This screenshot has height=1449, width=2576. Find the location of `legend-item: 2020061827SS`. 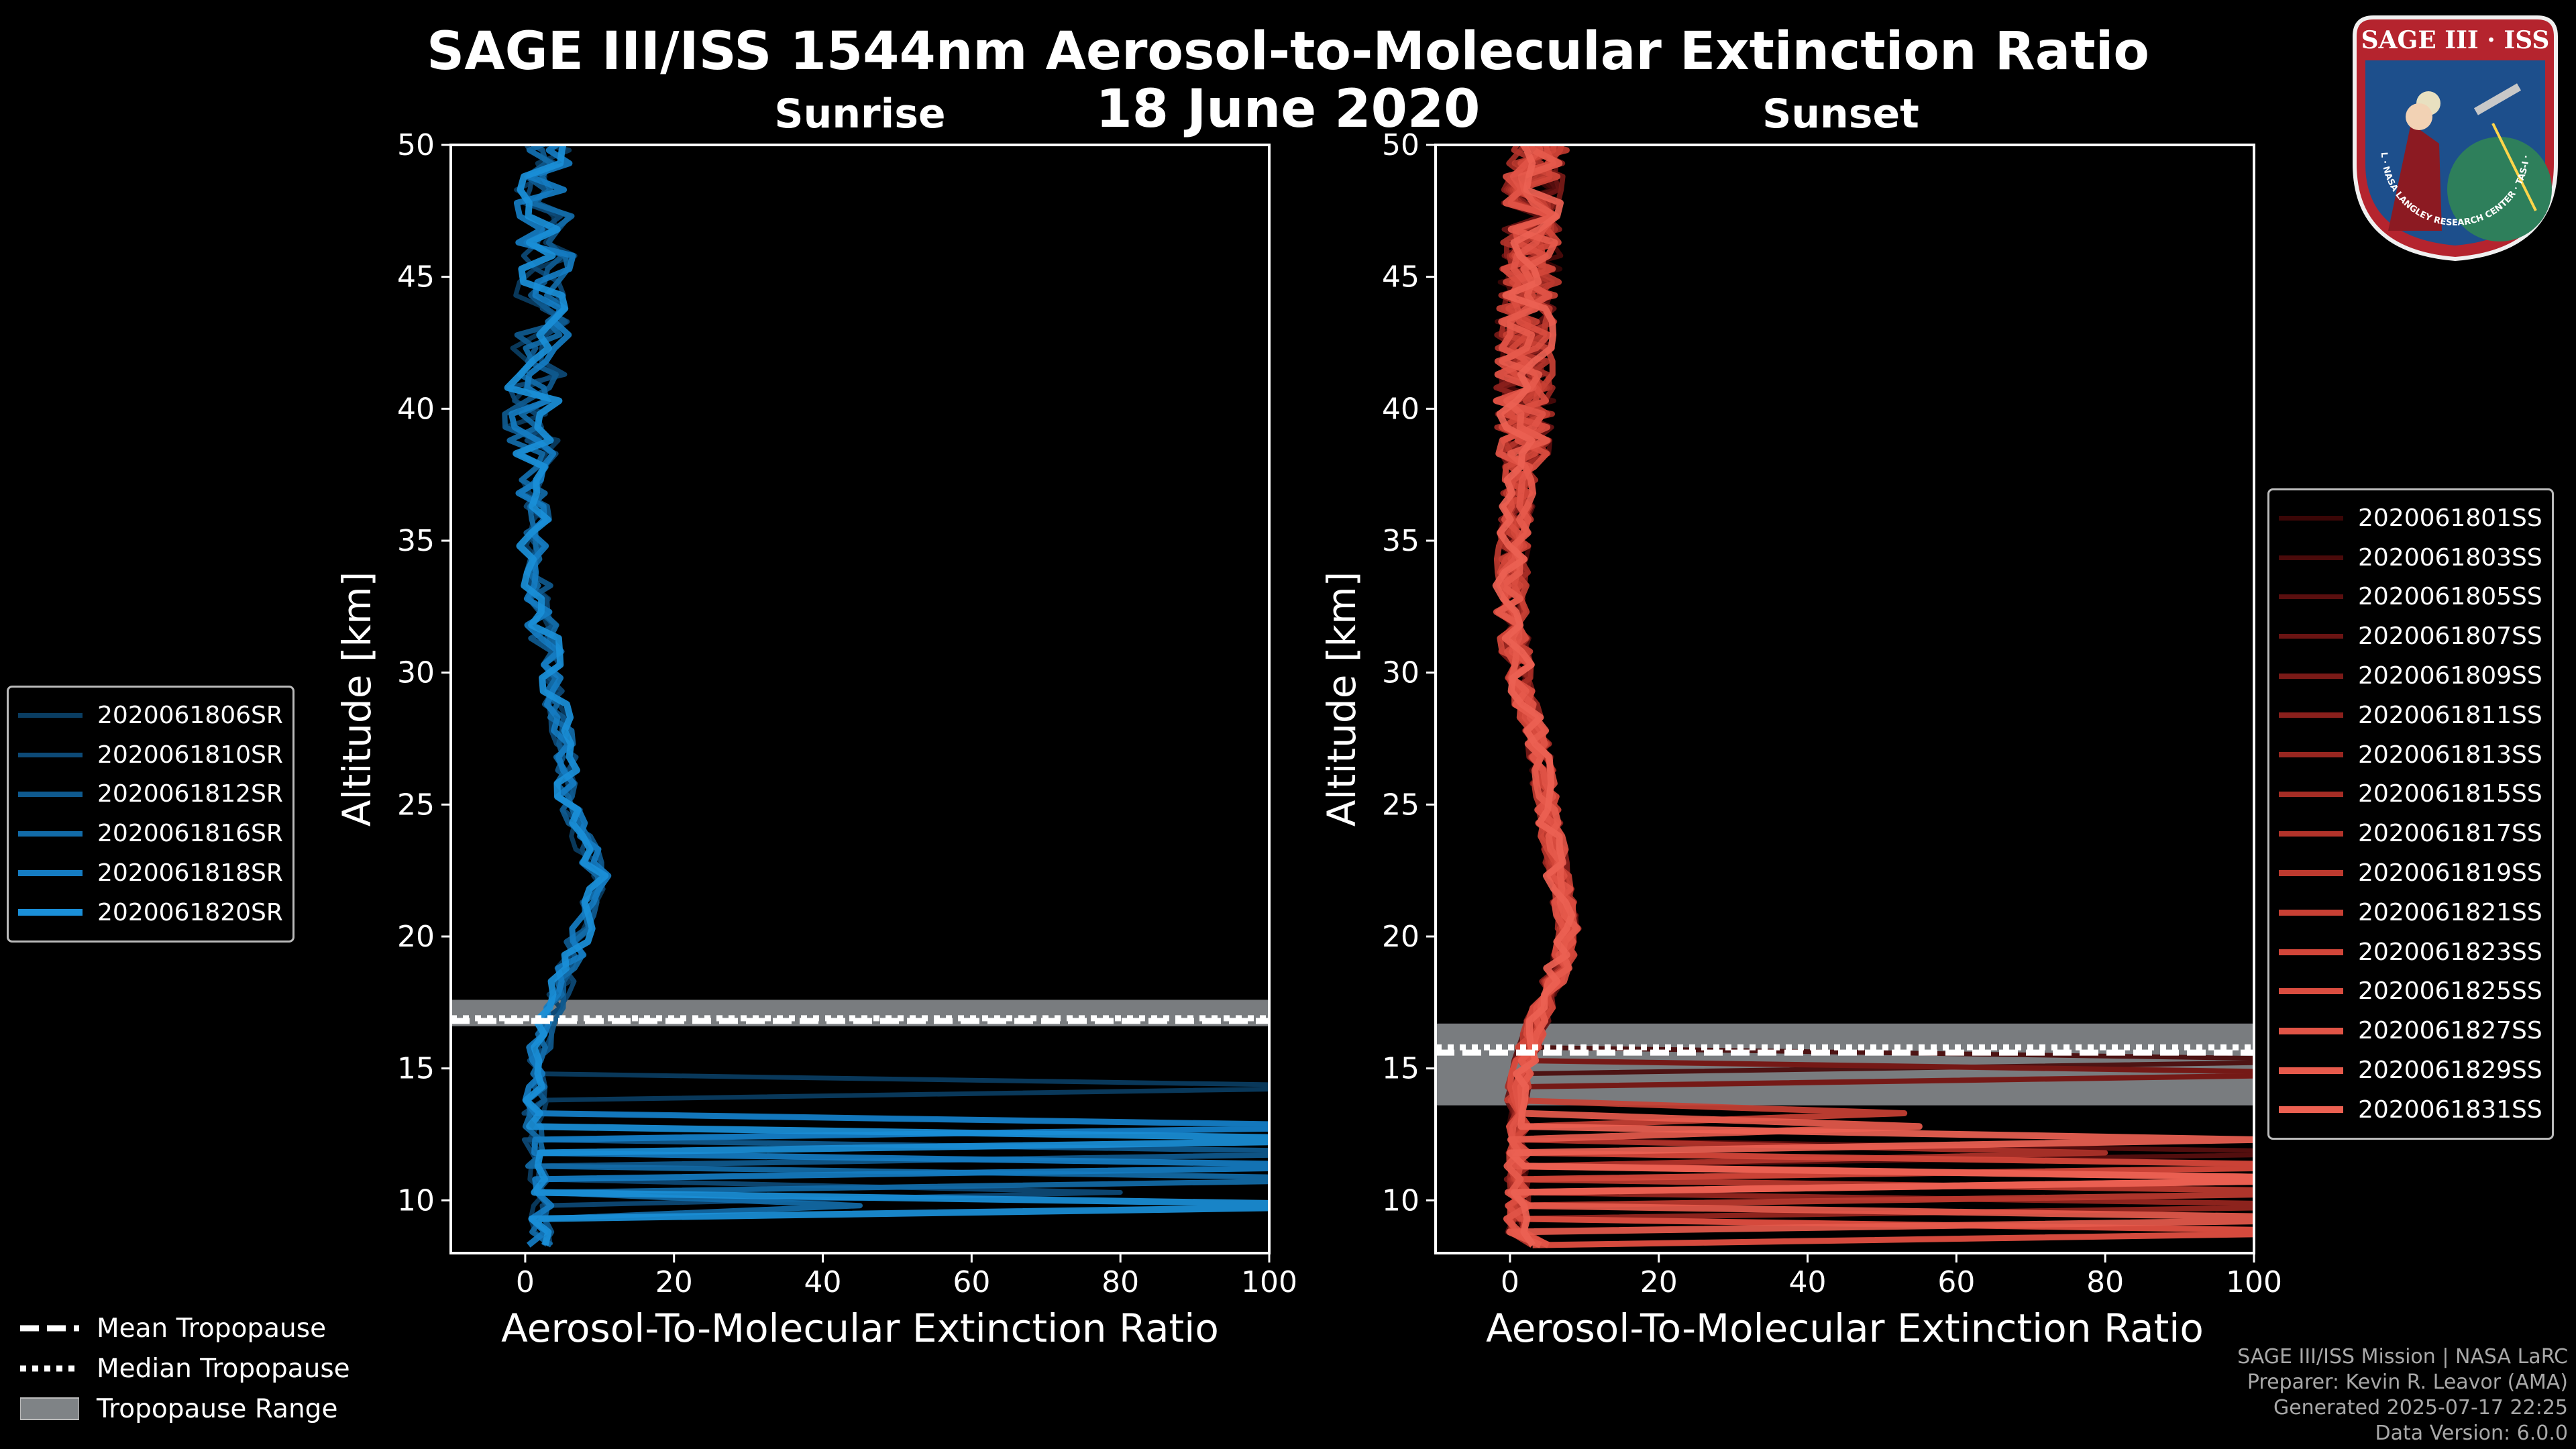

legend-item: 2020061827SS is located at coordinates (2410, 1031).